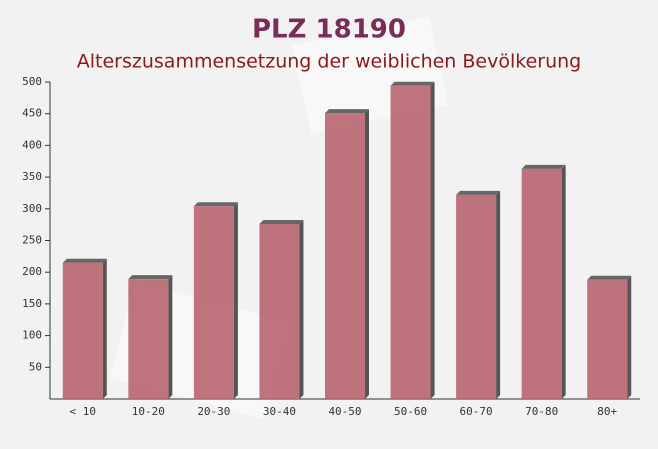 This screenshot has width=658, height=449. Describe the element at coordinates (32, 208) in the screenshot. I see `y-tick-label: 300` at that location.